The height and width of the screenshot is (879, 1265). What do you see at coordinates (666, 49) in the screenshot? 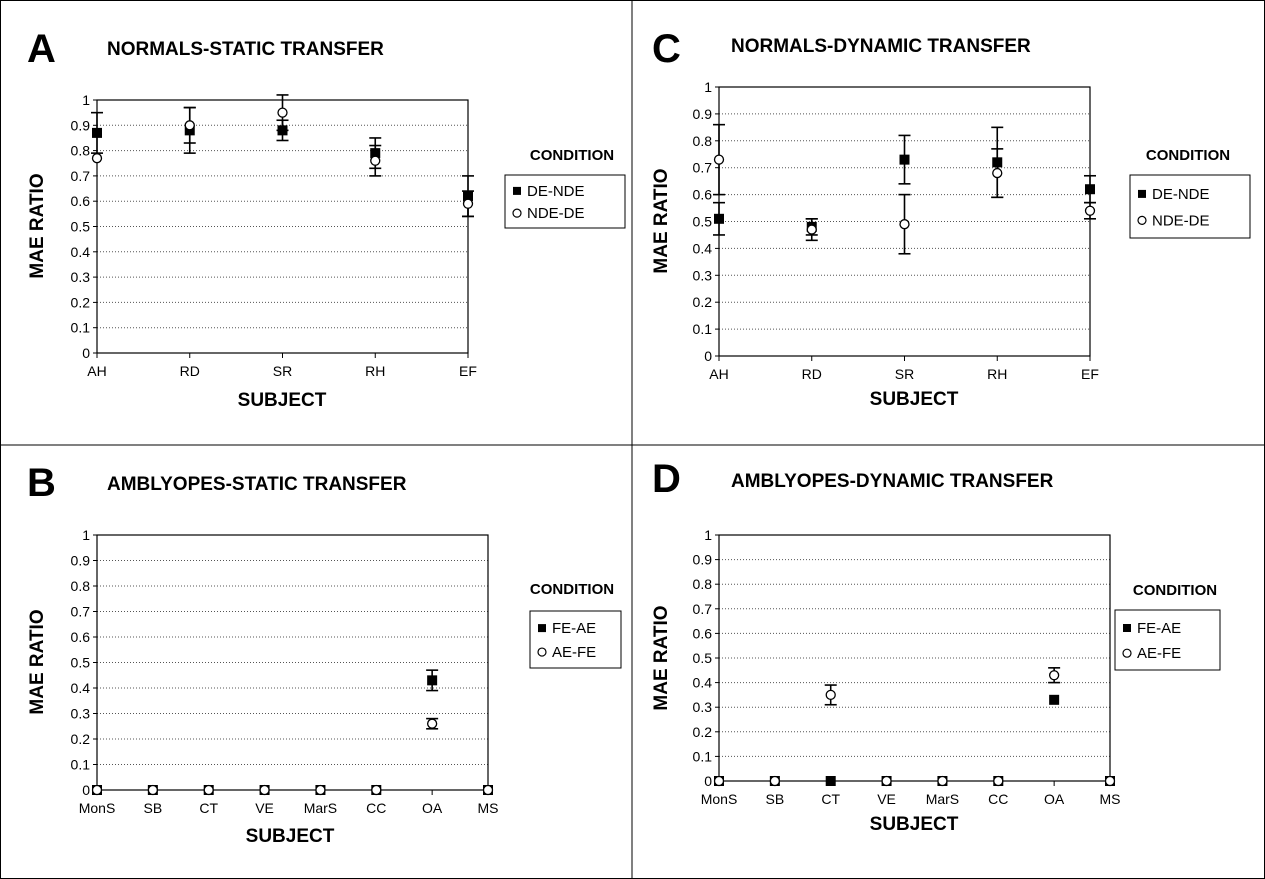
I see `panel-letter: C` at bounding box center [666, 49].